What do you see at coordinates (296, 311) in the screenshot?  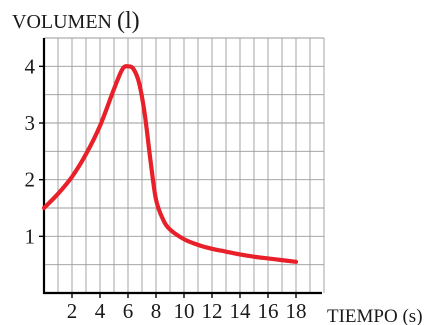 I see `x-tick-label: 18` at bounding box center [296, 311].